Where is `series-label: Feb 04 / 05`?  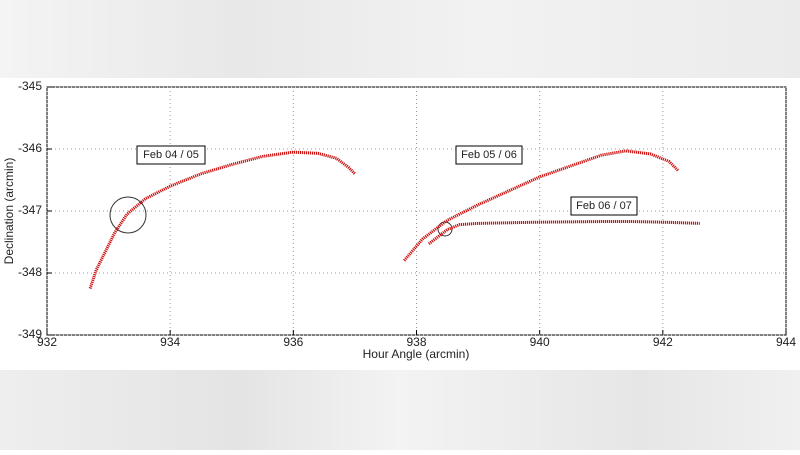 series-label: Feb 04 / 05 is located at coordinates (171, 155).